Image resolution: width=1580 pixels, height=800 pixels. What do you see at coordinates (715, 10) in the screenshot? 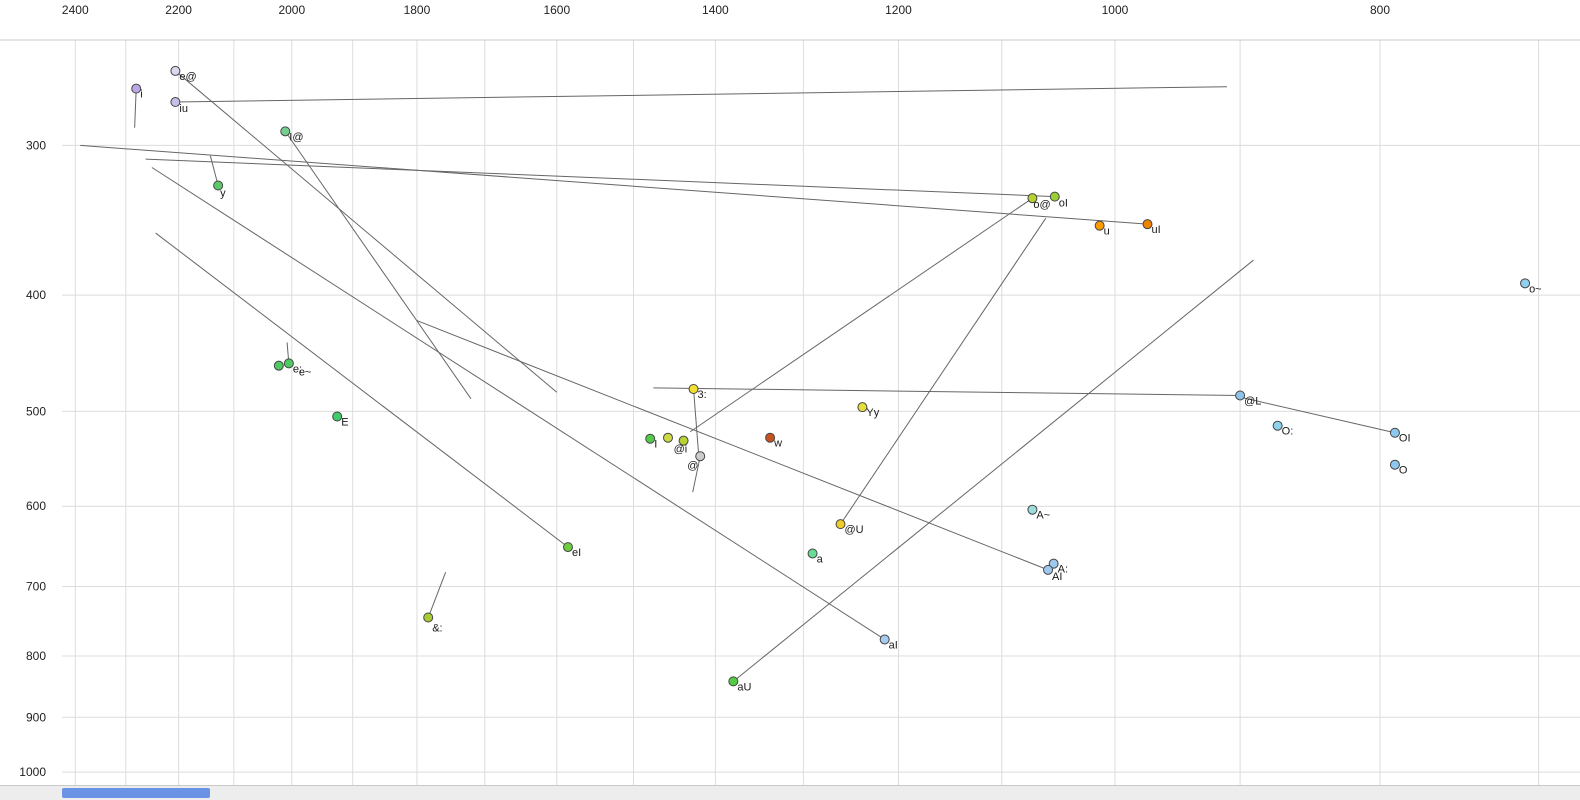
I see `x-tick-label: 1400` at bounding box center [715, 10].